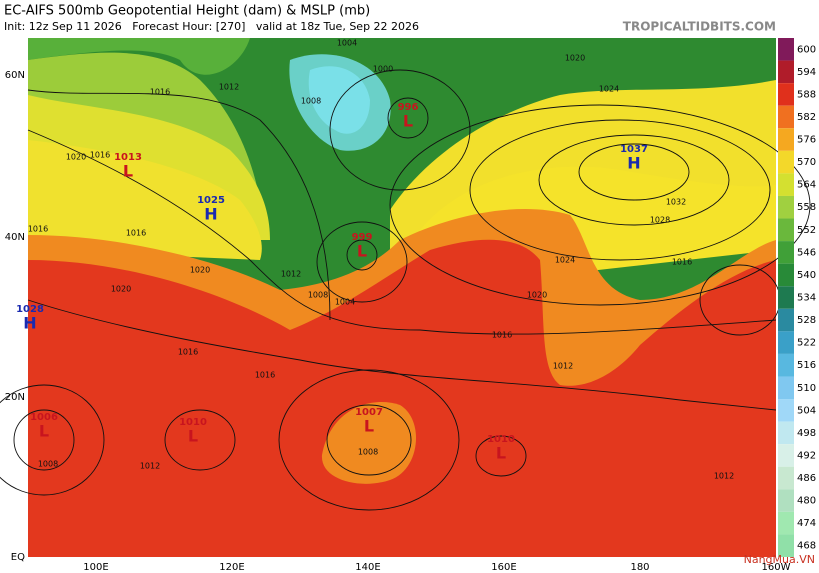  I want to click on colorbar-label: 528, so click(806, 320).